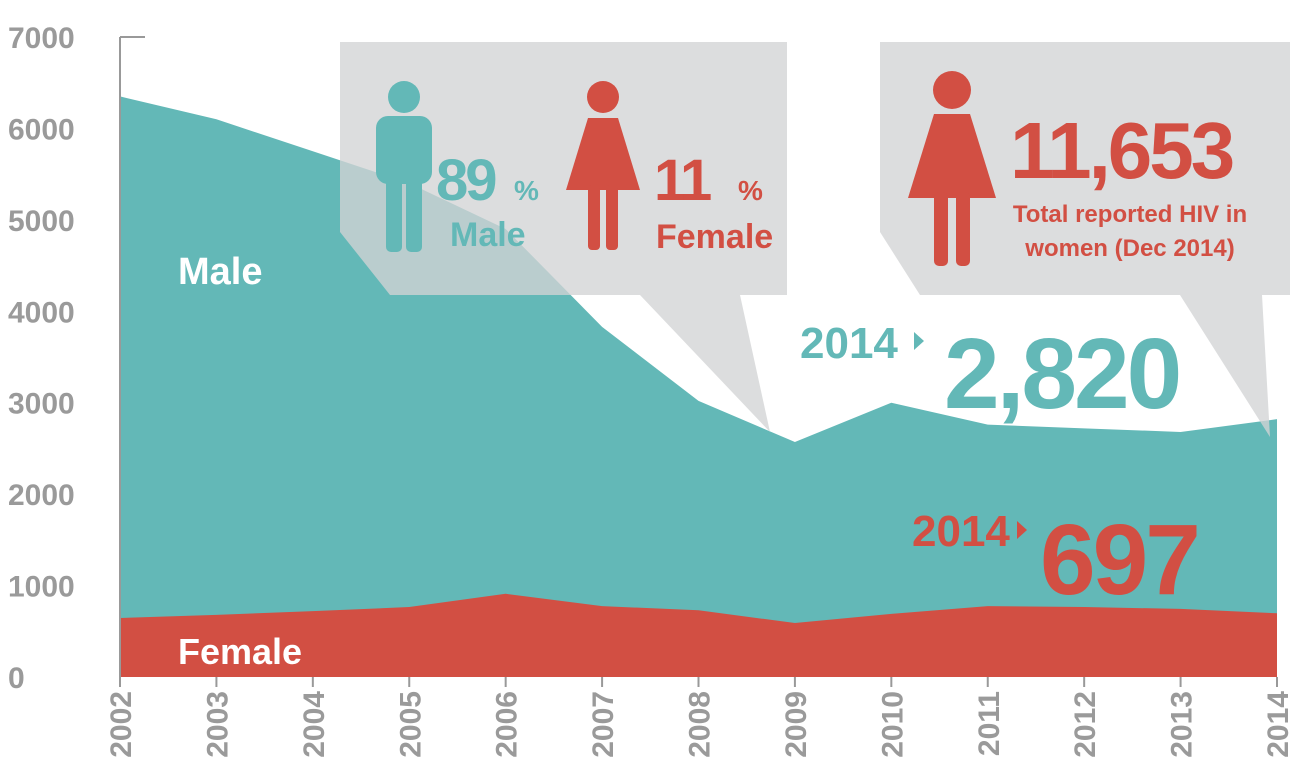 The image size is (1306, 770). I want to click on x-tick-label: 2009, so click(796, 724).